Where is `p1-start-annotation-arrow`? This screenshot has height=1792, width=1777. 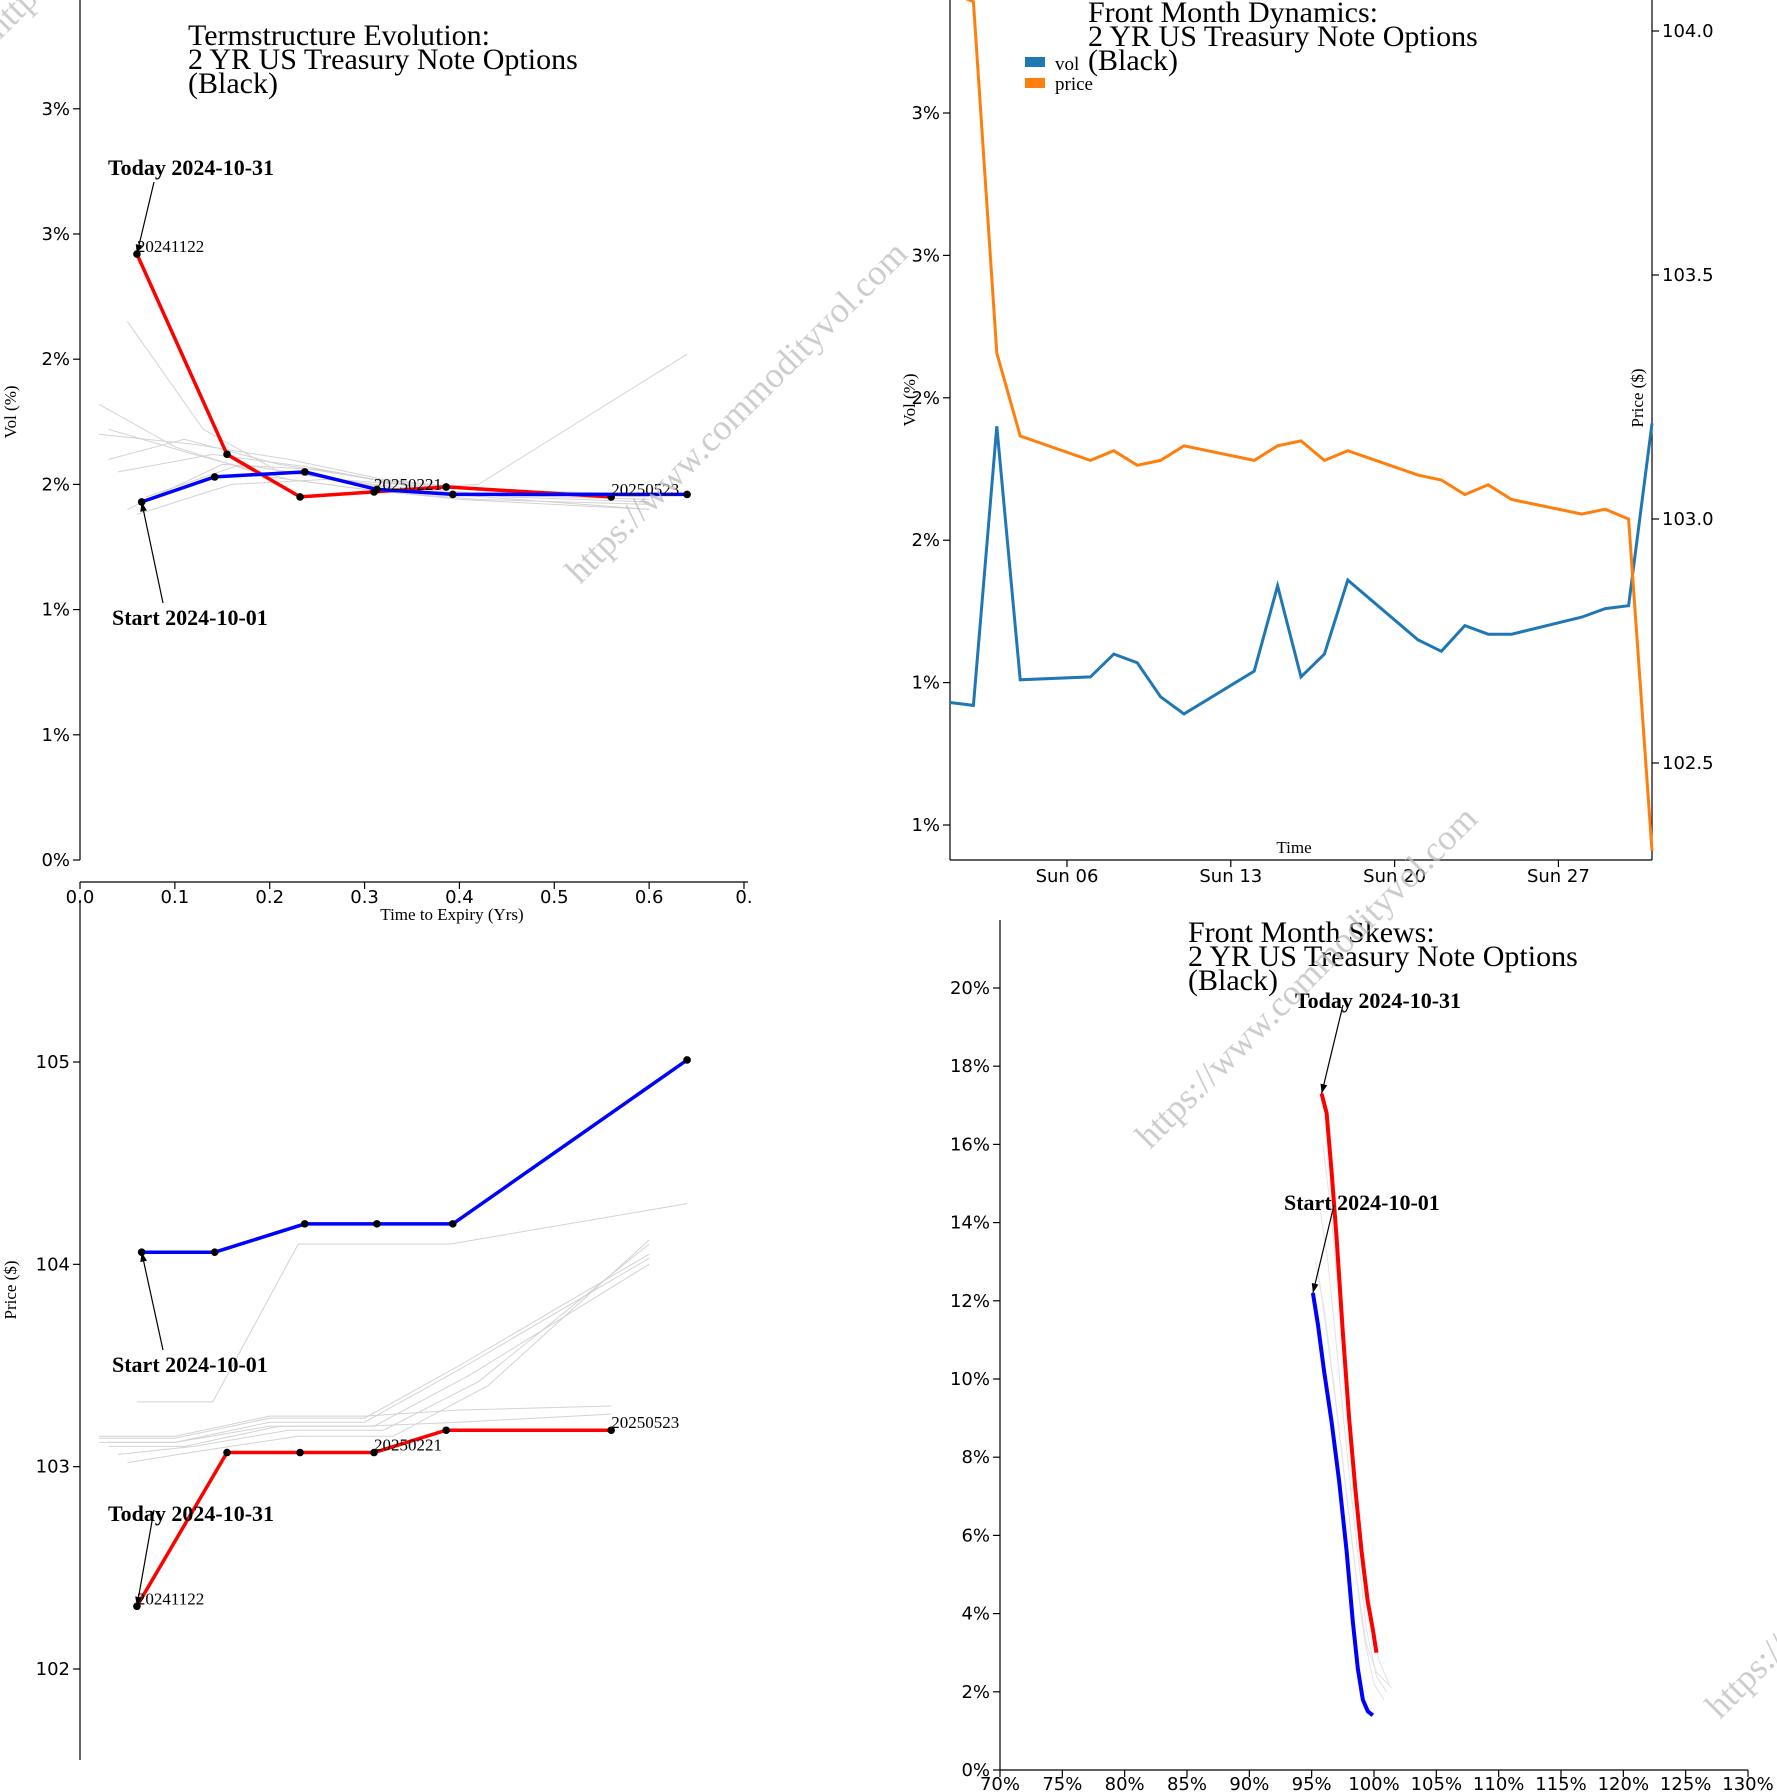
p1-start-annotation-arrow is located at coordinates (152, 552).